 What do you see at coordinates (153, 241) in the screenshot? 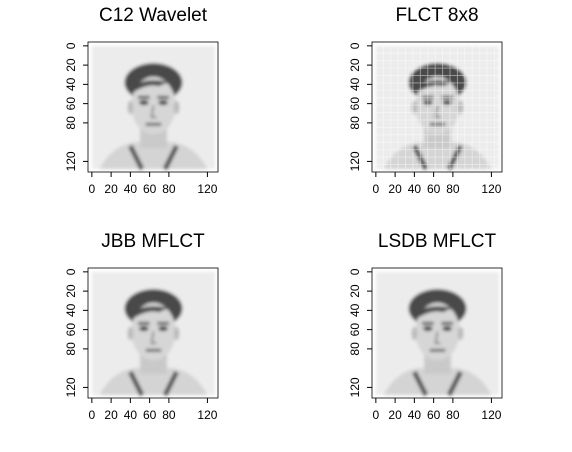
I see `panel-title: JBB MFLCT` at bounding box center [153, 241].